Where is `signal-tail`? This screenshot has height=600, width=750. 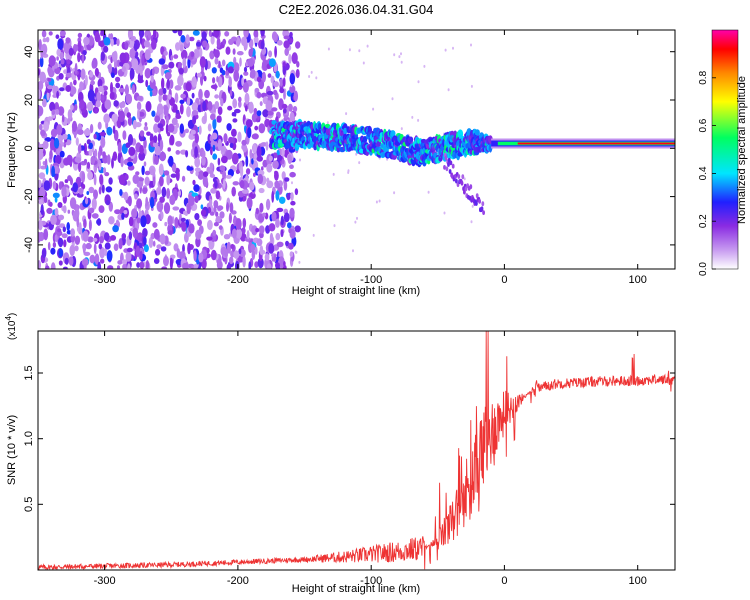
signal-tail is located at coordinates (464, 192).